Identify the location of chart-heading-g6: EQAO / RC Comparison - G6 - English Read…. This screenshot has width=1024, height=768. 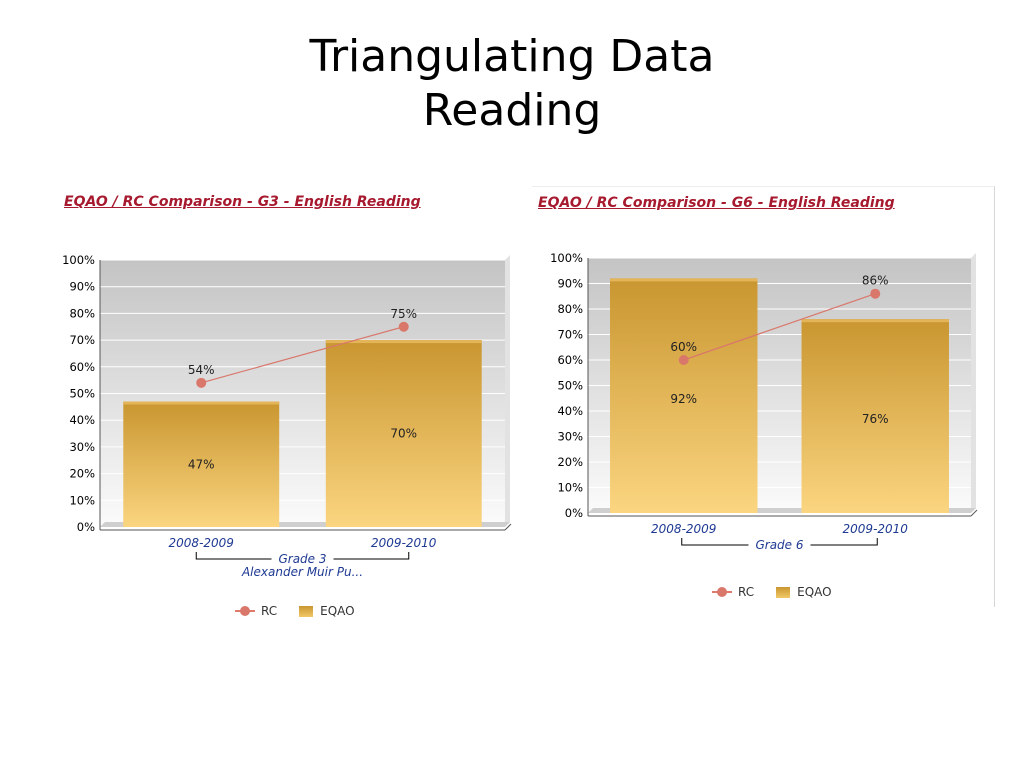
(716, 203).